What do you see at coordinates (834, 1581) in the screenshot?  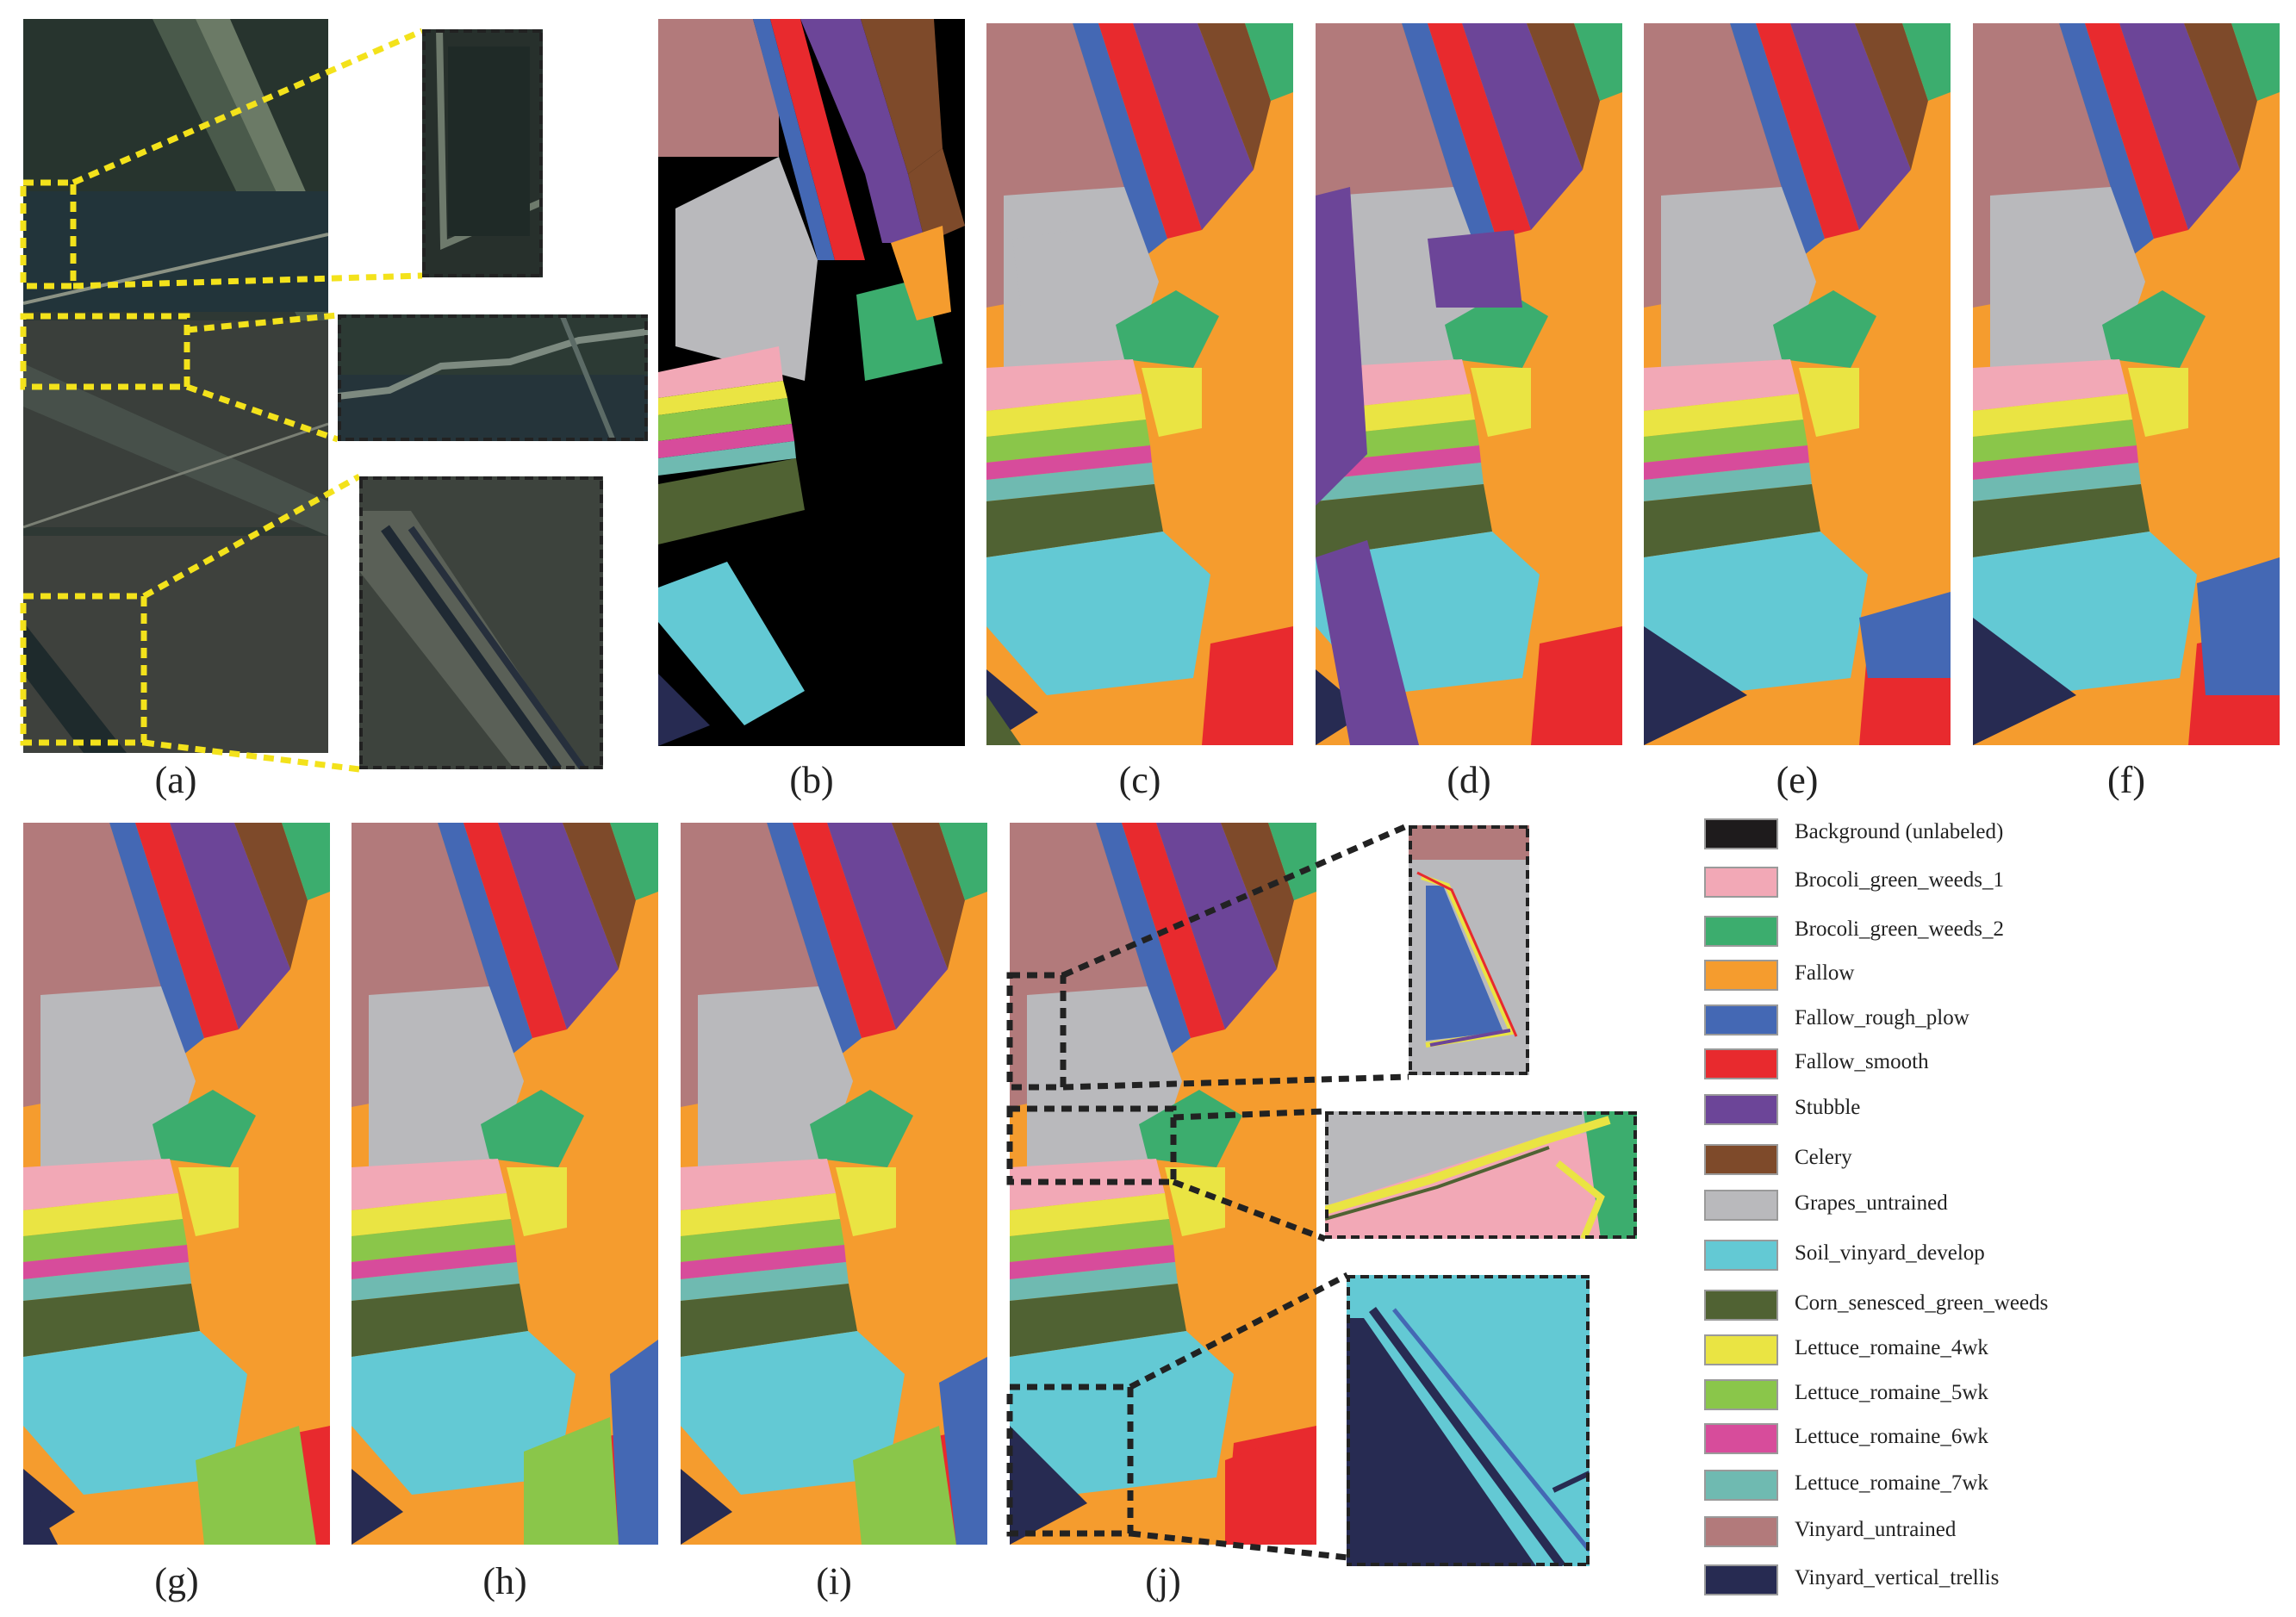 I see `caption-i: (i)` at bounding box center [834, 1581].